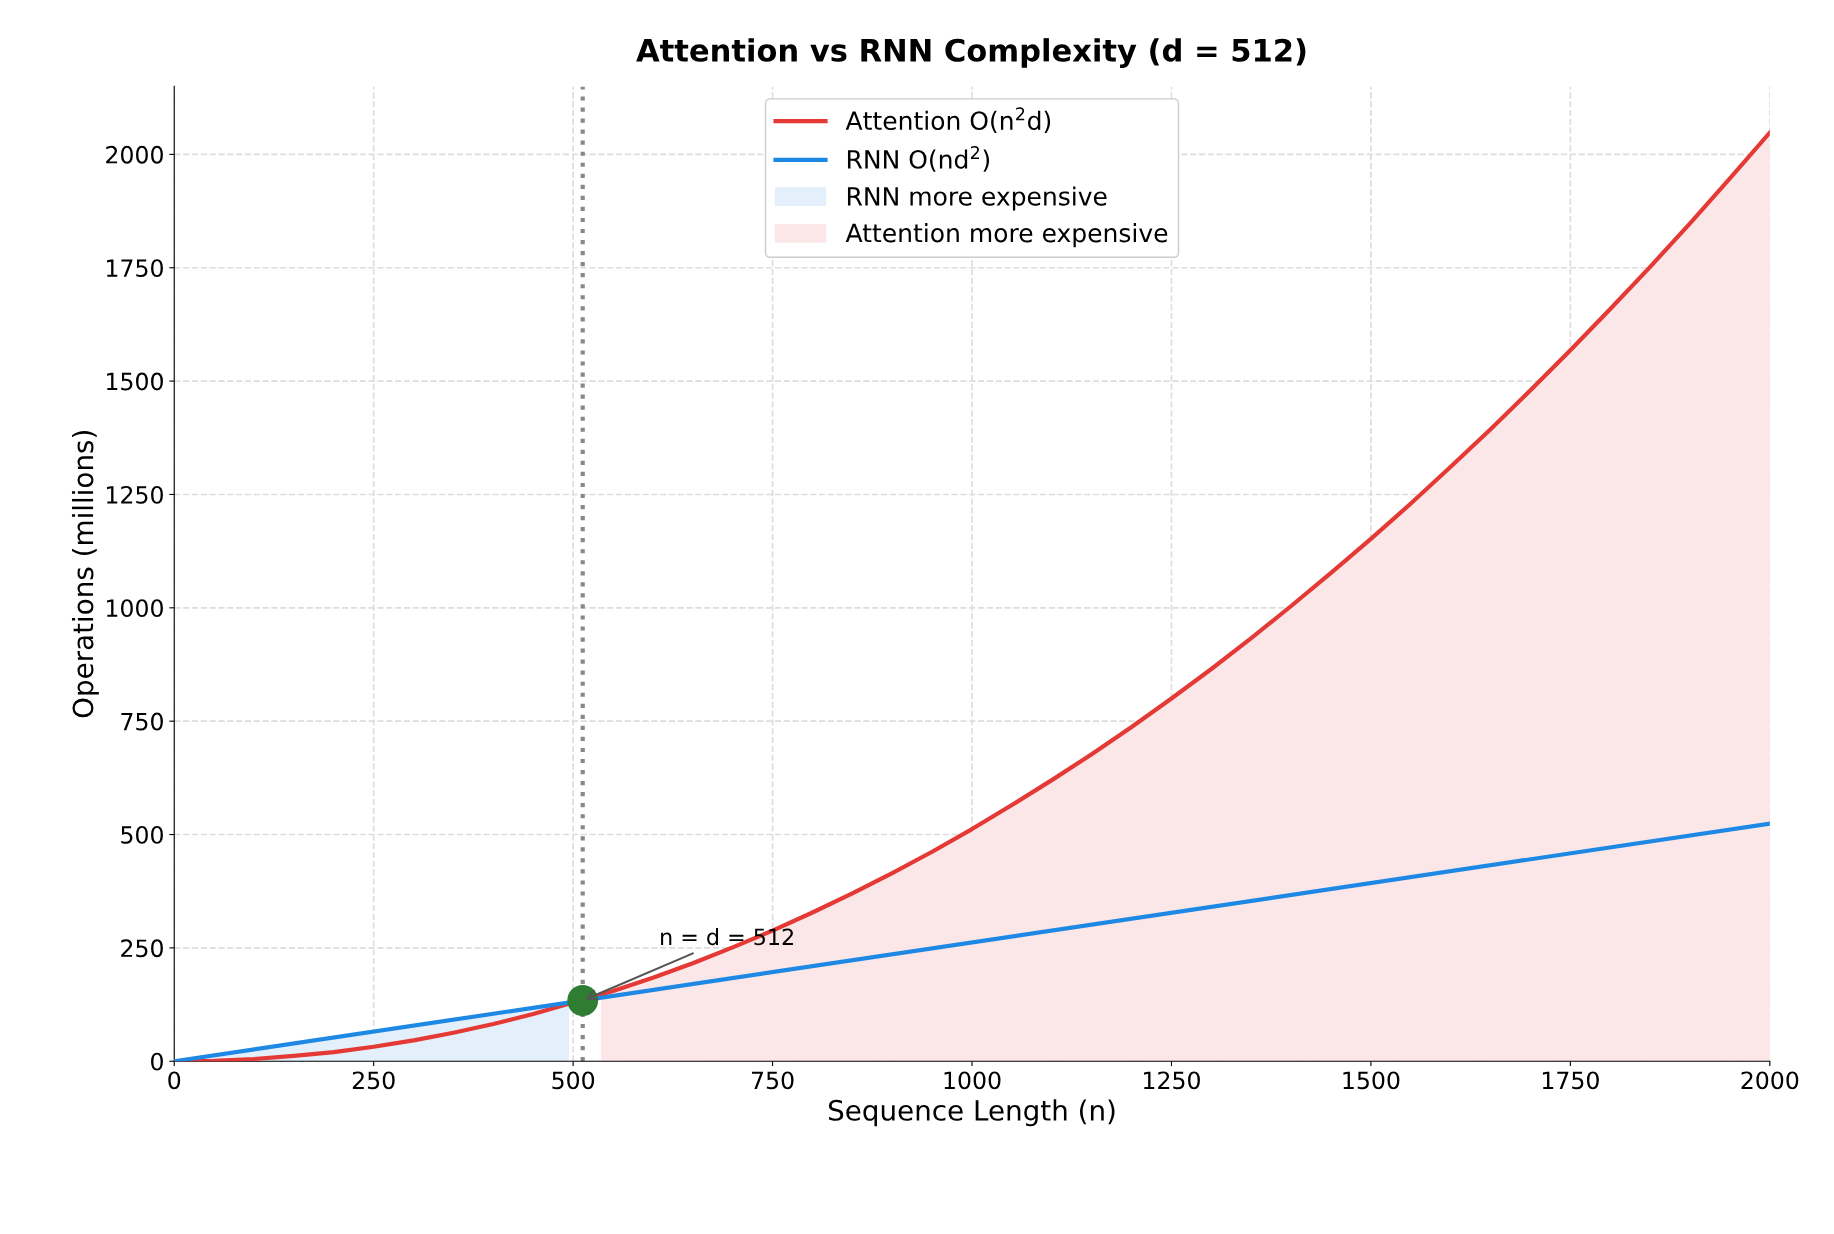 This screenshot has width=1834, height=1234. What do you see at coordinates (772, 1080) in the screenshot?
I see `x-tick-label: 750` at bounding box center [772, 1080].